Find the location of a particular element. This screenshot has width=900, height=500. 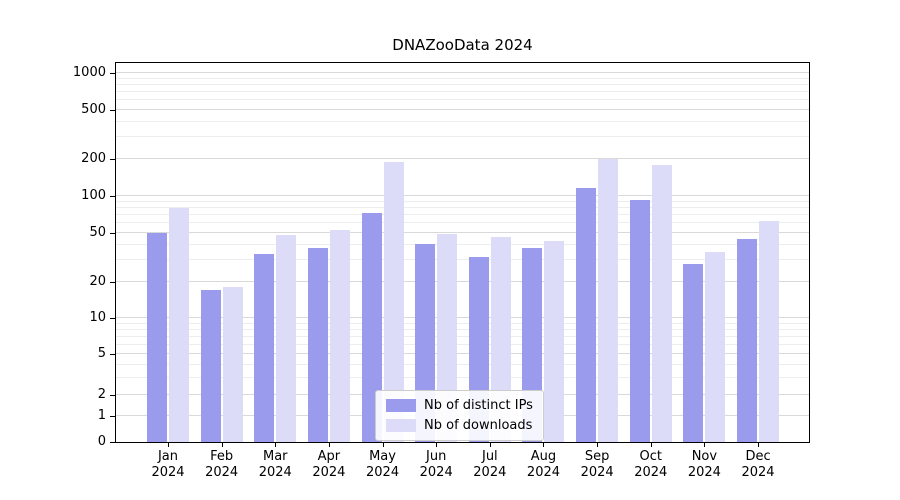

legend-label-distinct-ips: Nb of distinct IPs is located at coordinates (478, 405).